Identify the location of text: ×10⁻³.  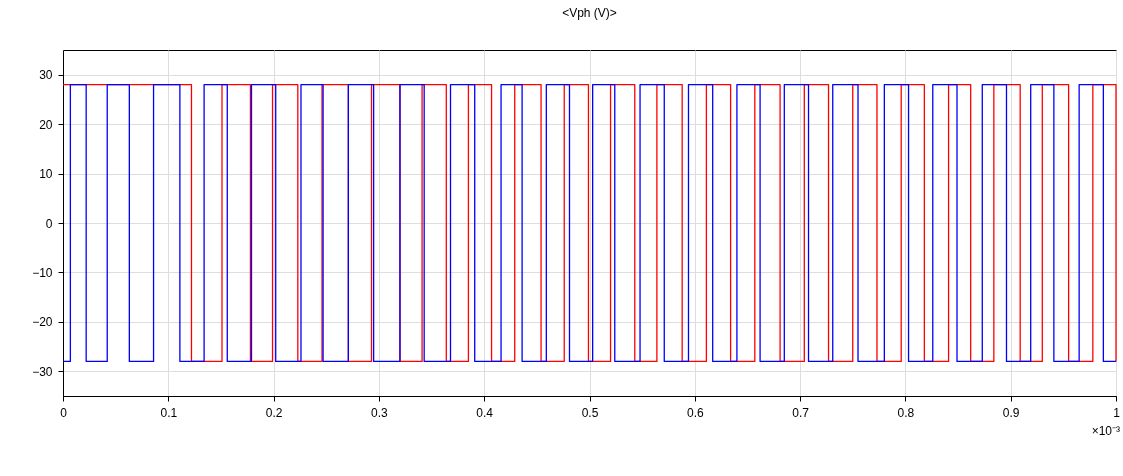
(1105, 431).